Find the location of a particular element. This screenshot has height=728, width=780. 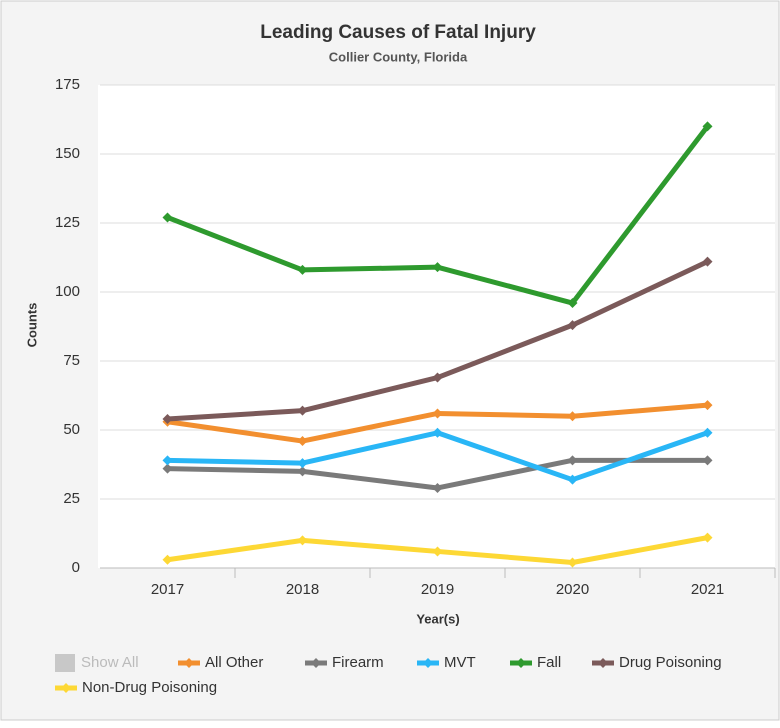

x-axis-label: Year(s) is located at coordinates (437, 618).